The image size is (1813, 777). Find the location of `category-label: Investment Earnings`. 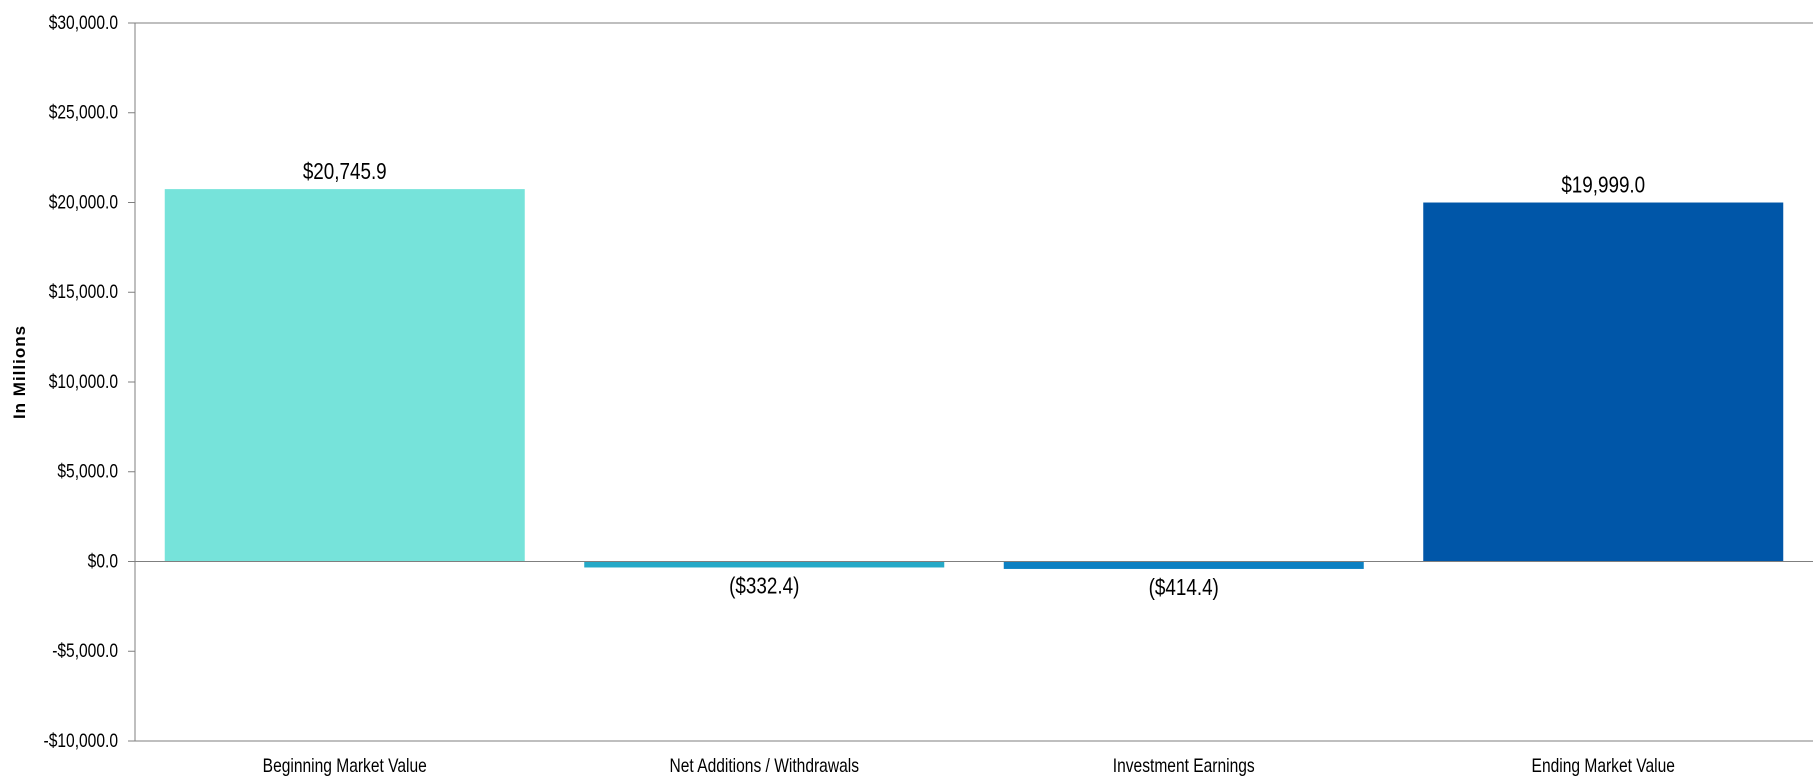

category-label: Investment Earnings is located at coordinates (1184, 766).